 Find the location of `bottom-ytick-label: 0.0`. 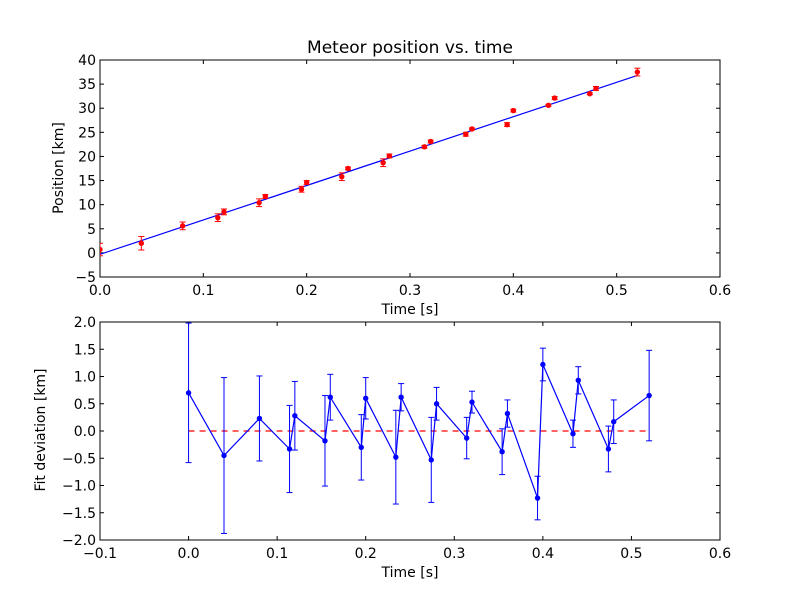

bottom-ytick-label: 0.0 is located at coordinates (85, 432).